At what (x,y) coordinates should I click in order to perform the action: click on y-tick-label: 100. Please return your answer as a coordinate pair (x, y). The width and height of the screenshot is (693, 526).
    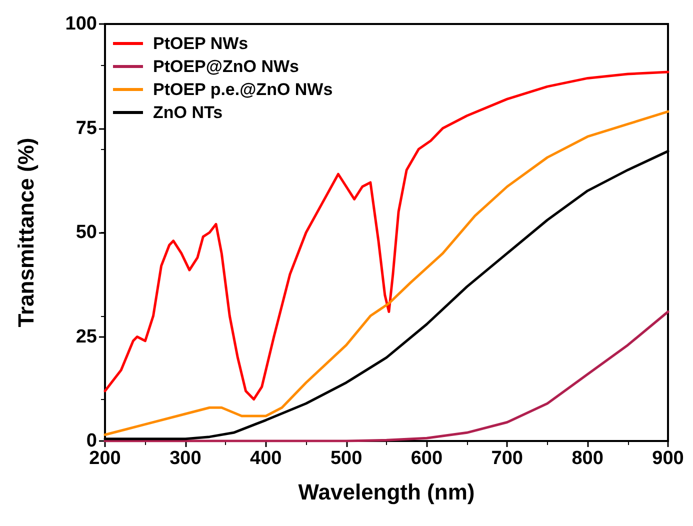
    Looking at the image, I should click on (81, 24).